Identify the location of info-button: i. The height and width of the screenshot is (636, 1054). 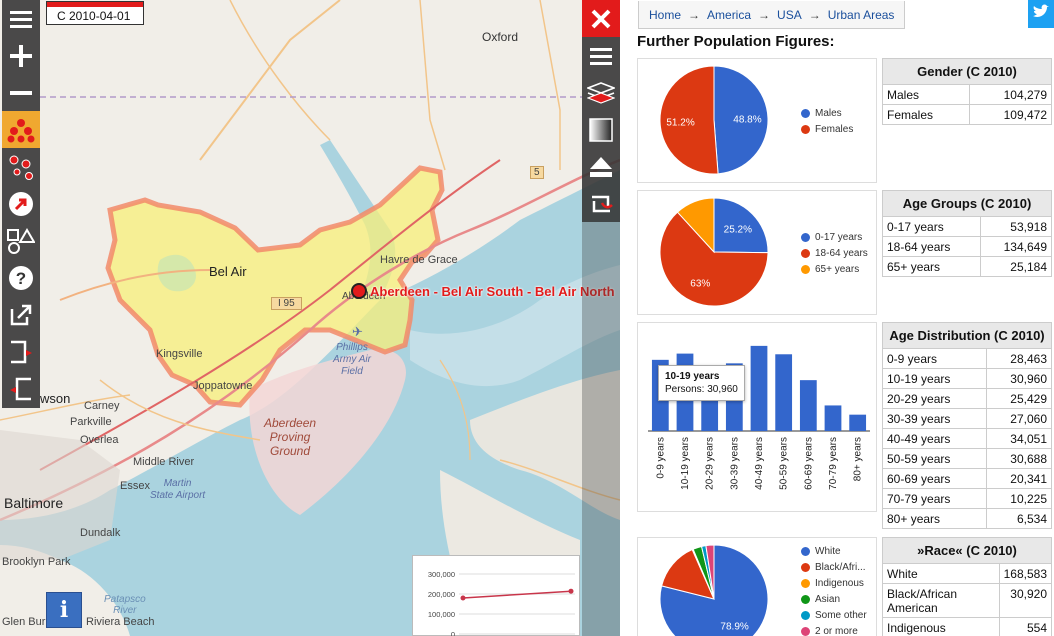
(64, 610).